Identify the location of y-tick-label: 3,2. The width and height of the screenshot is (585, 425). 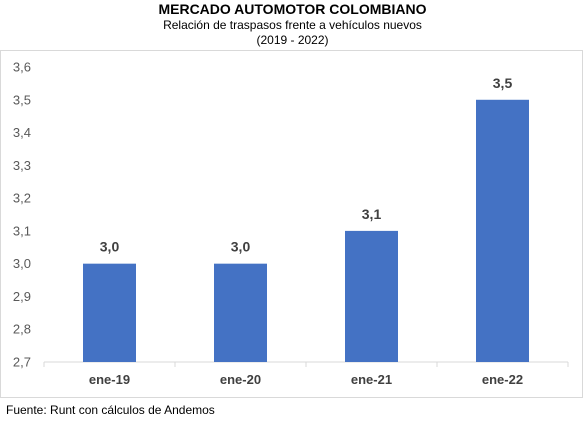
(22, 198).